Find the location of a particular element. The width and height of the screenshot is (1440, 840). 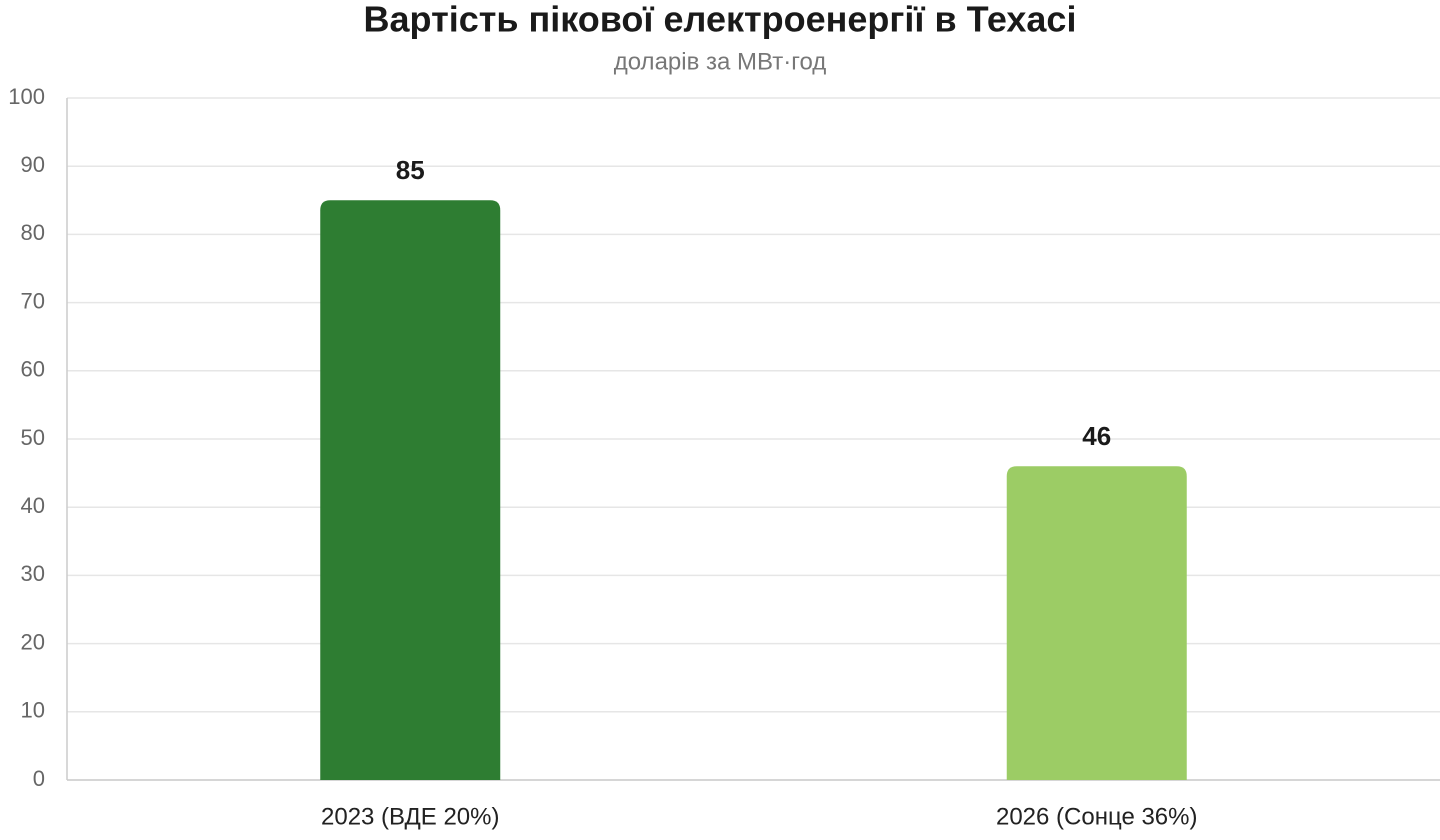

chart-subtitle: доларів за МВт·год is located at coordinates (720, 61).